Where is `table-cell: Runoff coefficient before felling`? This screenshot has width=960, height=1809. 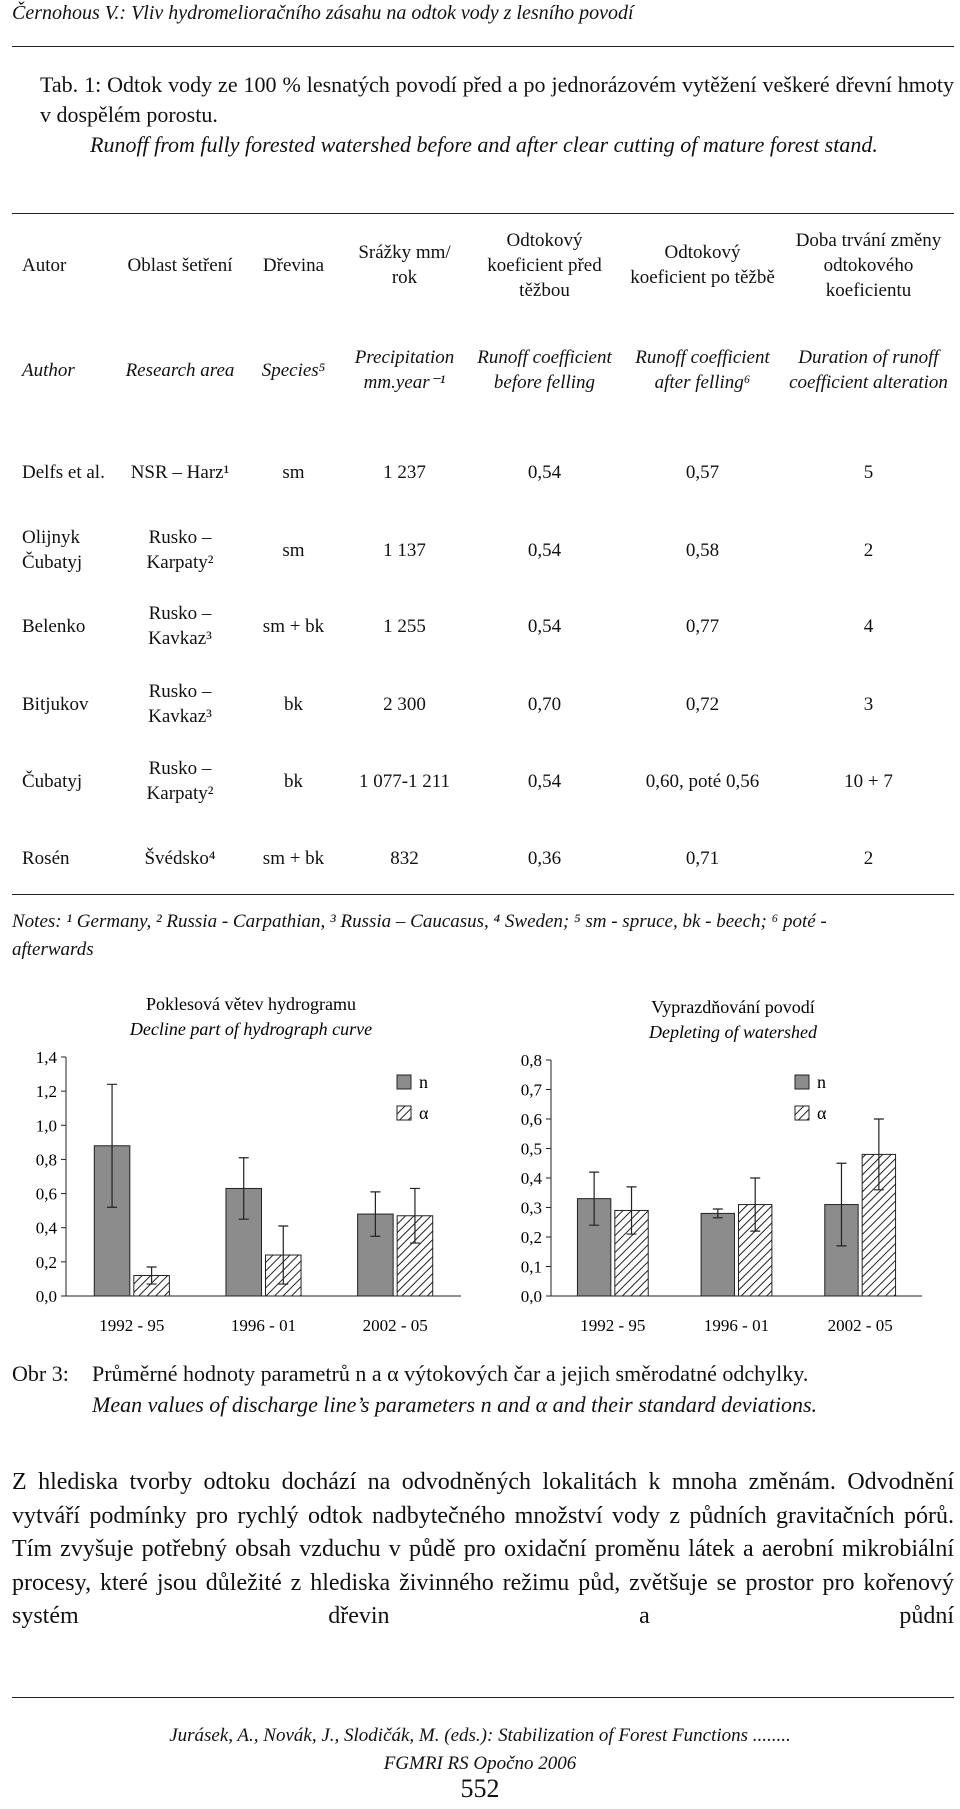
table-cell: Runoff coefficient before felling is located at coordinates (544, 370).